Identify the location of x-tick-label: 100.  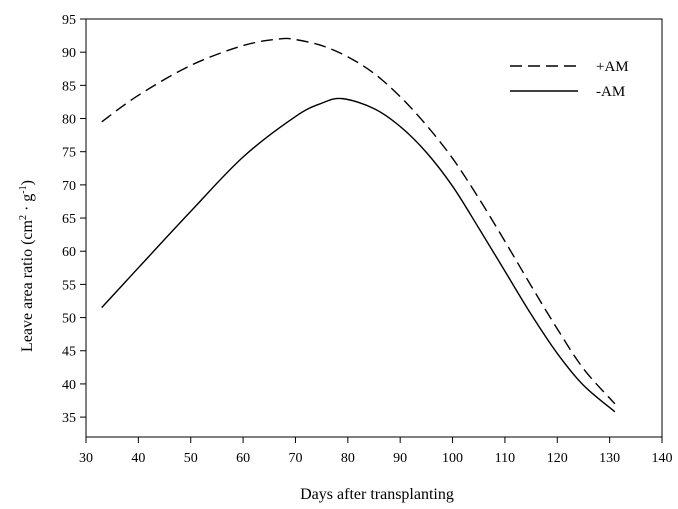
(452, 458).